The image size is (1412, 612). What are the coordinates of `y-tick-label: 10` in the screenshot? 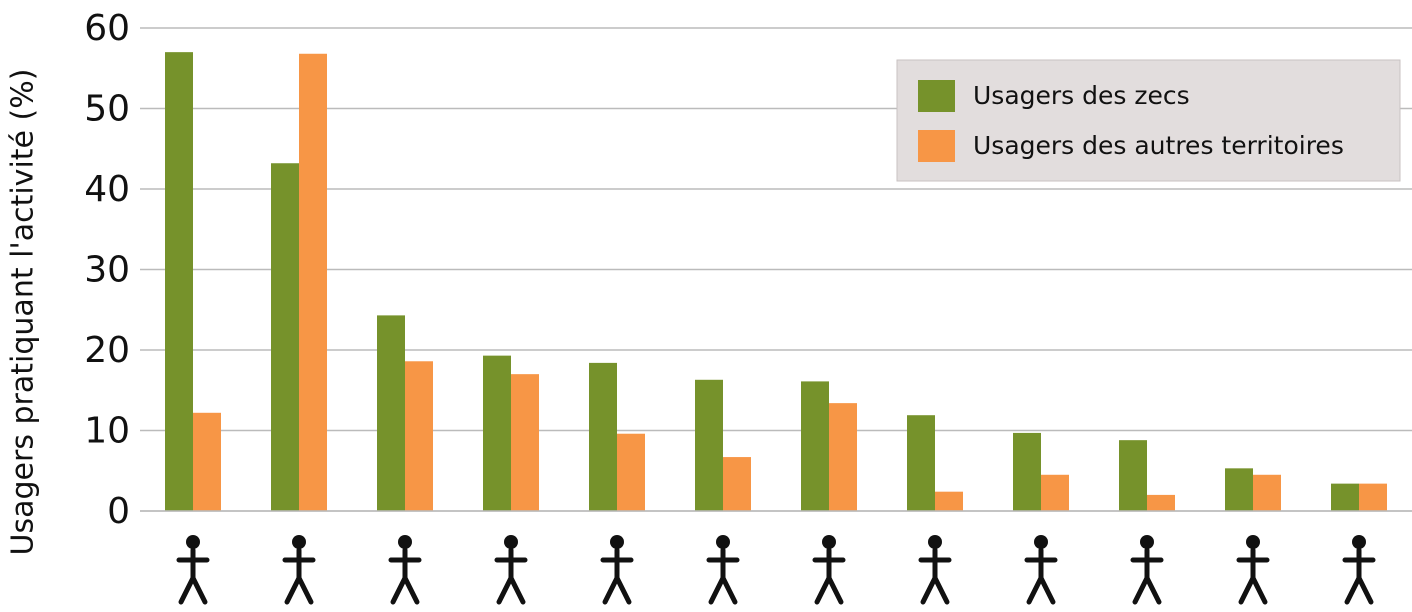 It's located at (107, 431).